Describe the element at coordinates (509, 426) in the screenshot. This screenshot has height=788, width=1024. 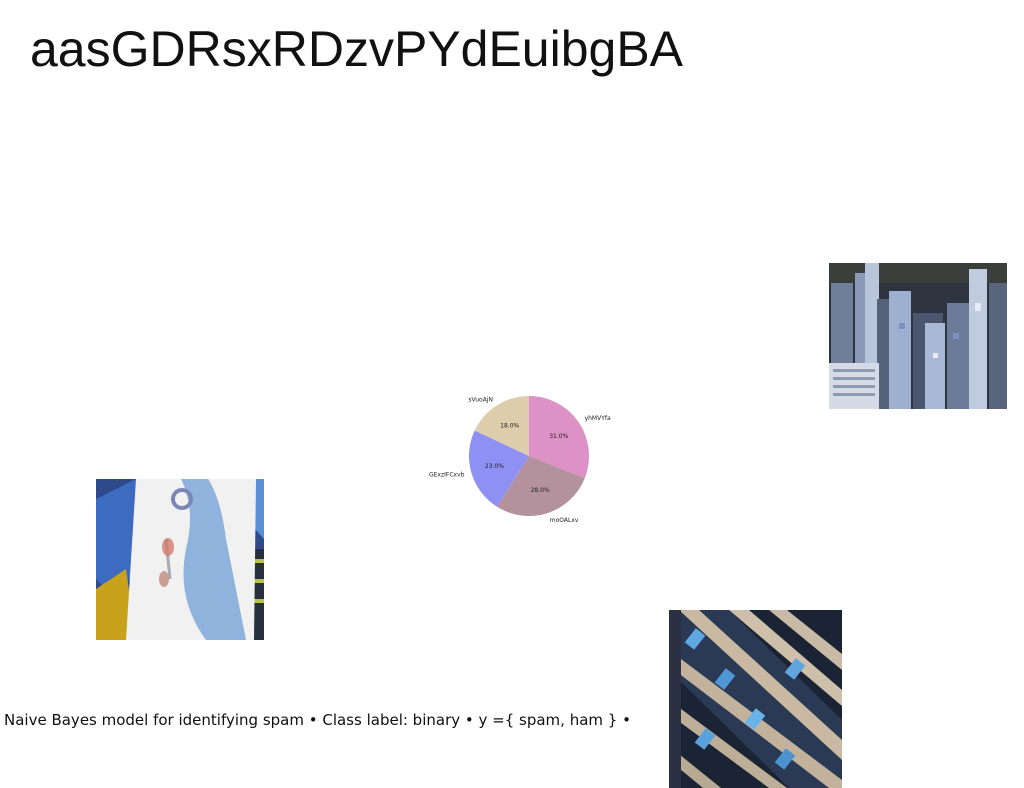
I see `pie-value-label: 18.0%` at that location.